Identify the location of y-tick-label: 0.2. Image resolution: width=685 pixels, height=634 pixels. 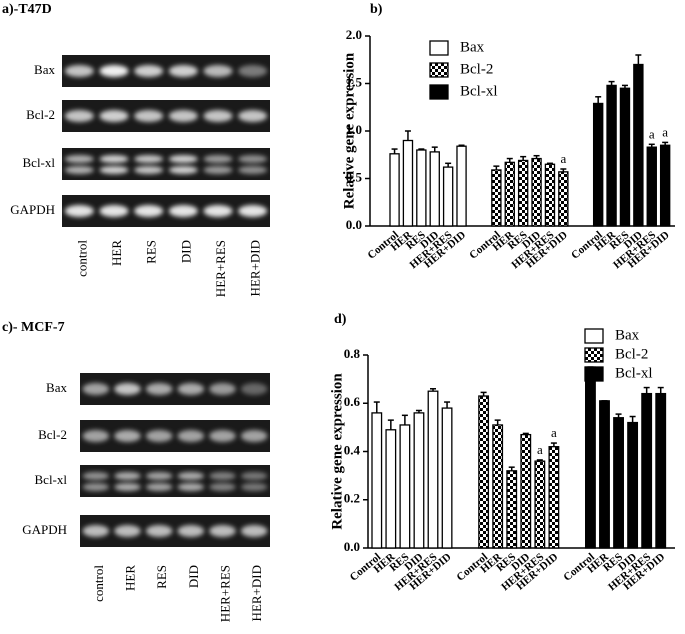
(352, 498).